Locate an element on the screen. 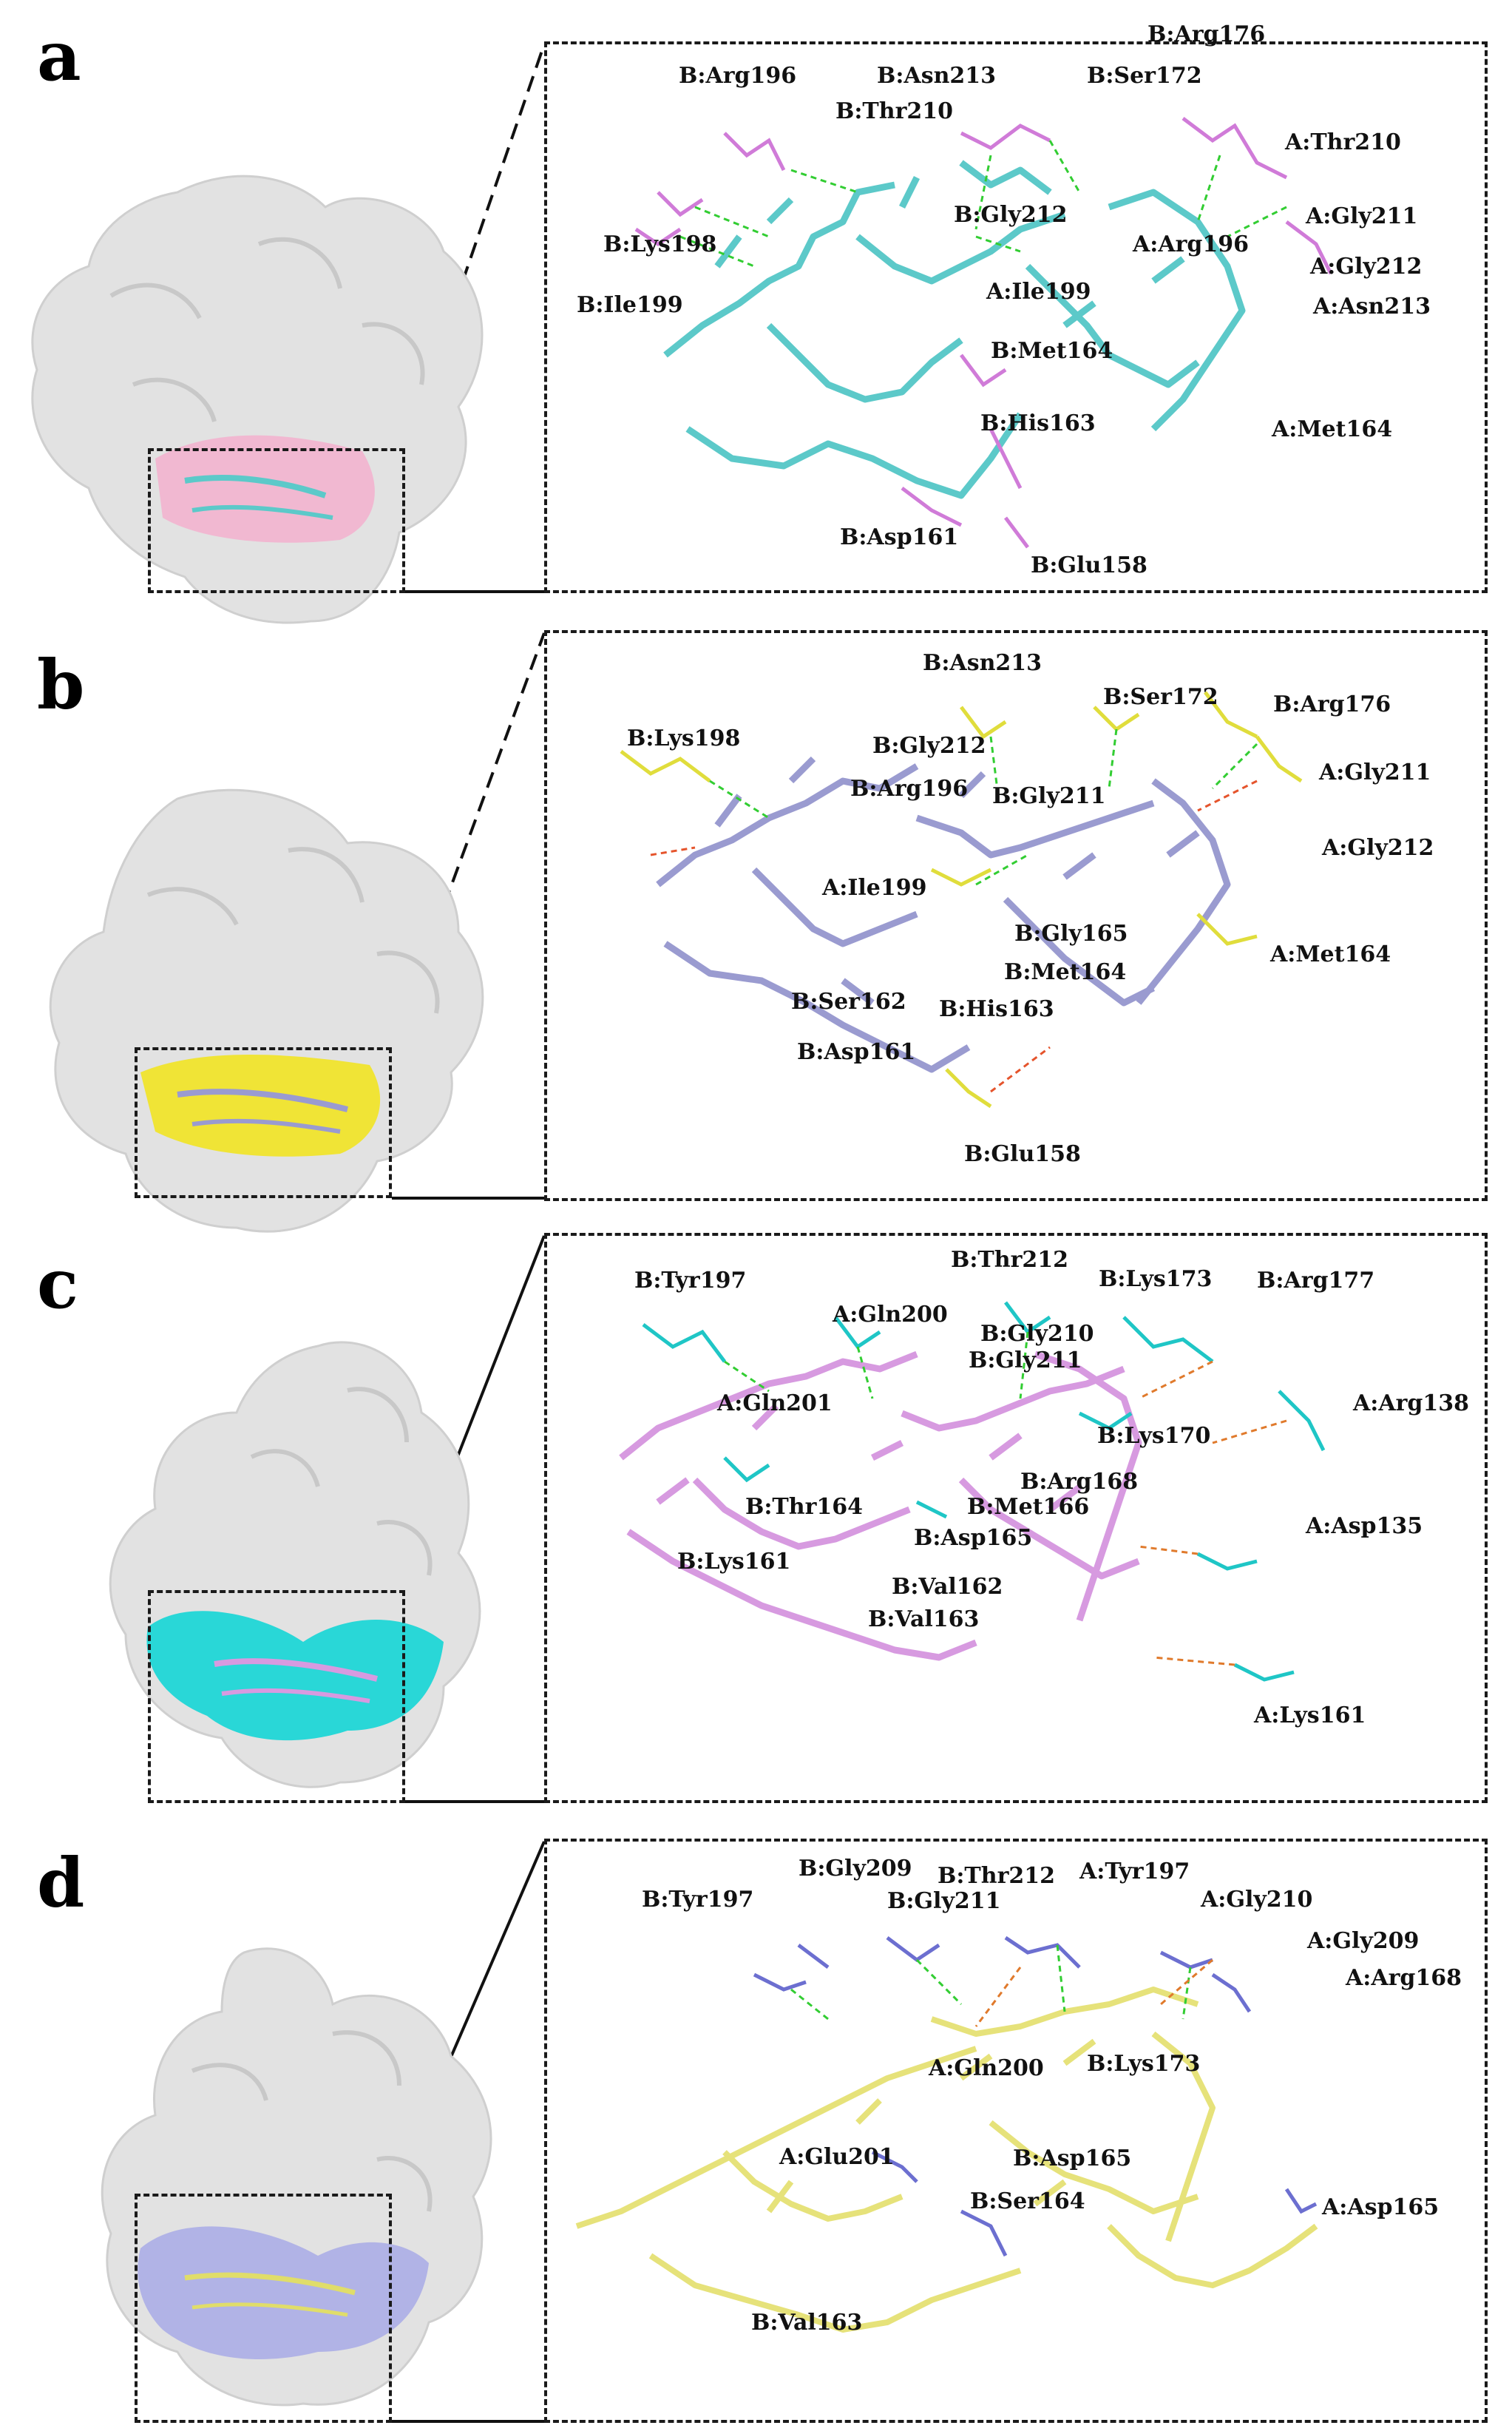 Image resolution: width=1512 pixels, height=2431 pixels. residue-label-b-8: A:Gly212 is located at coordinates (1378, 848).